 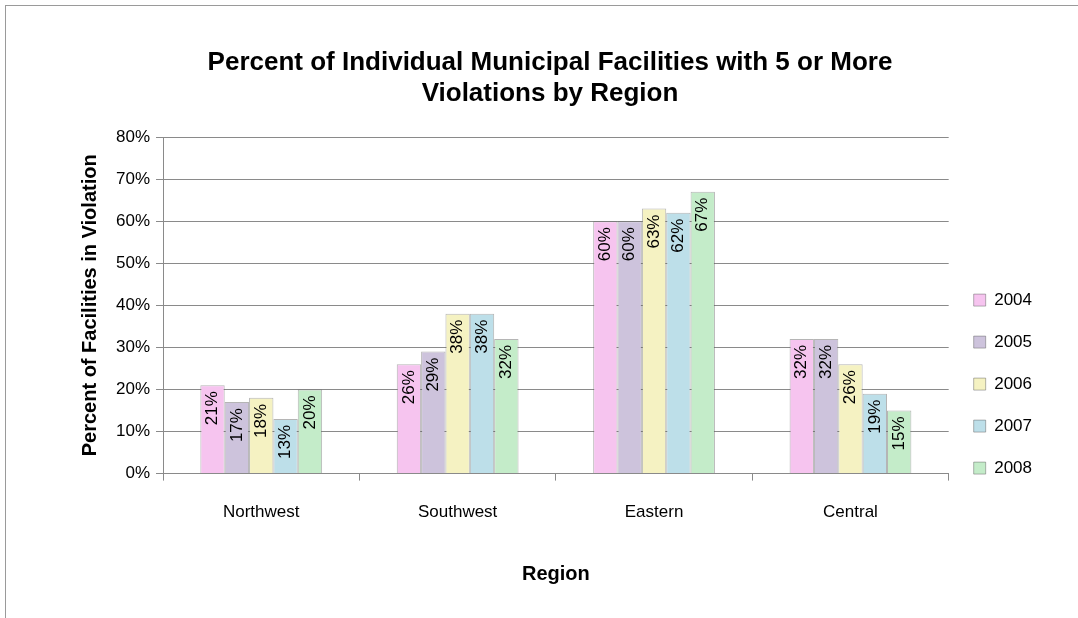 I want to click on chart-title: Percent of Individual Municipal Facilities with 5 or More Violations by Region, so click(x=550, y=77).